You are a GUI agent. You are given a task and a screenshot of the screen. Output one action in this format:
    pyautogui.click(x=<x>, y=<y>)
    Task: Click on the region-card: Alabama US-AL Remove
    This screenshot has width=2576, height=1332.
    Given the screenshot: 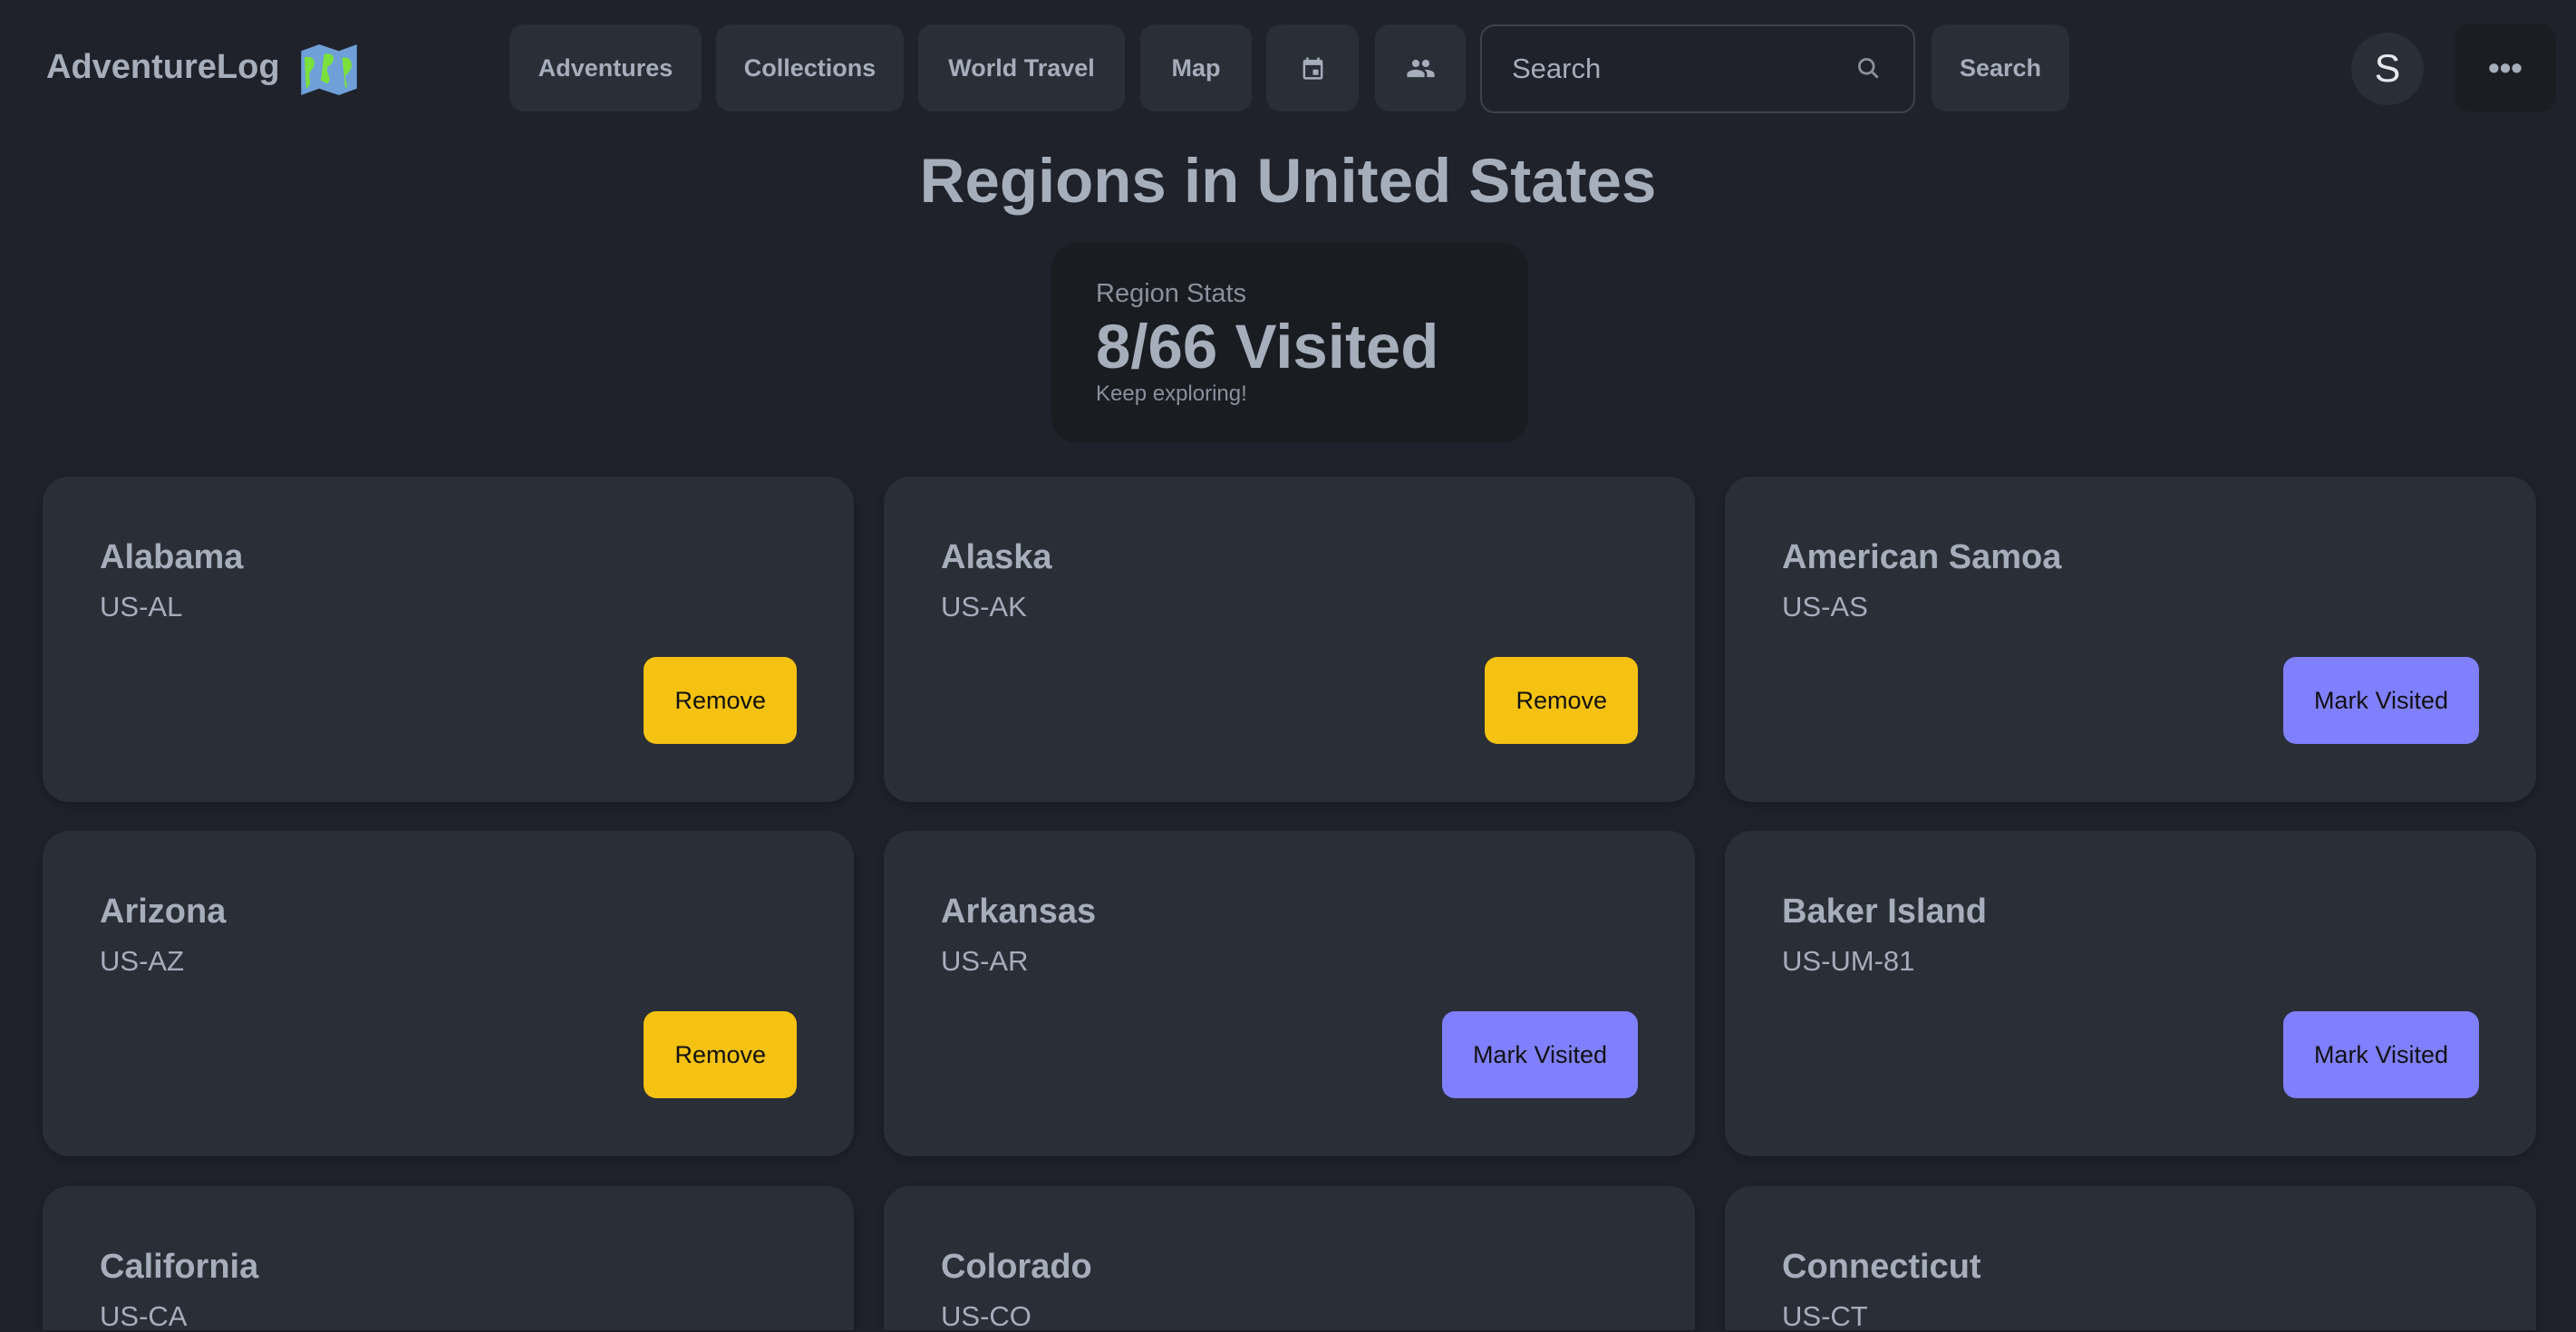 What is the action you would take?
    pyautogui.click(x=448, y=639)
    